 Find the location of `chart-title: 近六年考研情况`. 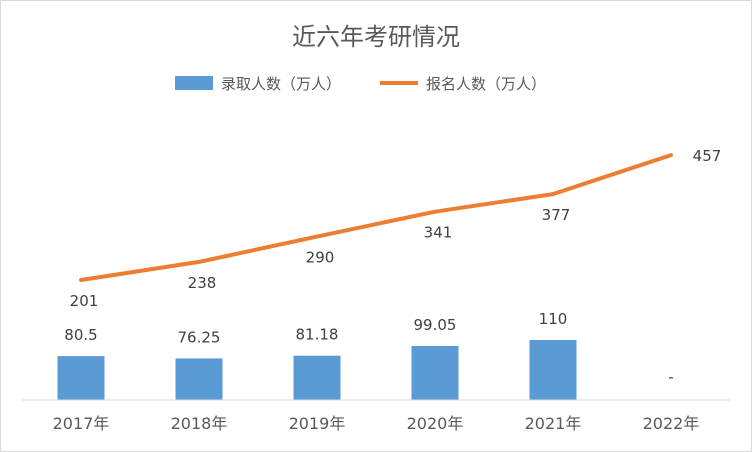

chart-title: 近六年考研情况 is located at coordinates (376, 37).